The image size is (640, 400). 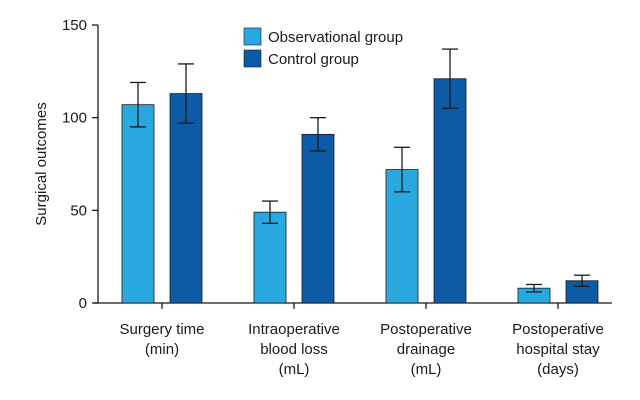 I want to click on legend: Observational group Control group, so click(x=323, y=47).